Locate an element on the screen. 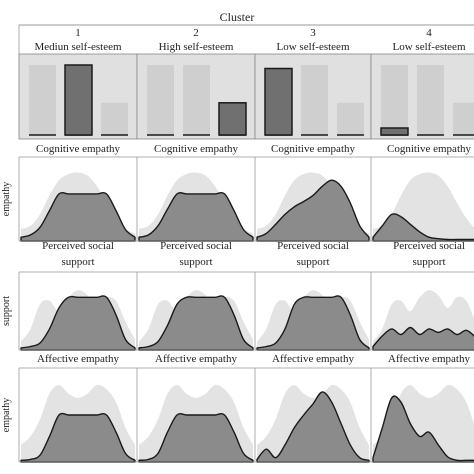 This screenshot has height=474, width=474. panel-title-r1-c1-l1: Cognitive empathy is located at coordinates (78, 149).